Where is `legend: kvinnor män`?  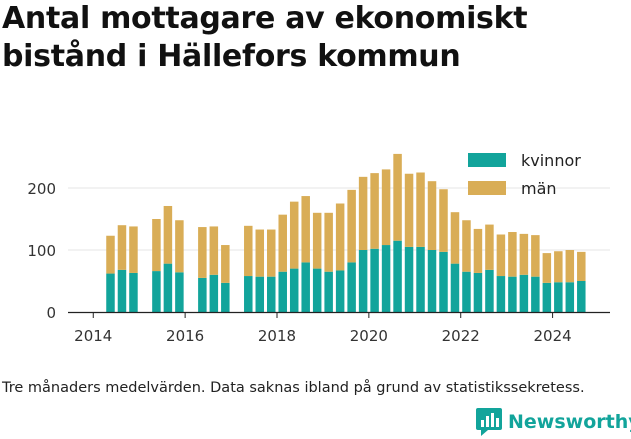 legend: kvinnor män is located at coordinates (524, 174).